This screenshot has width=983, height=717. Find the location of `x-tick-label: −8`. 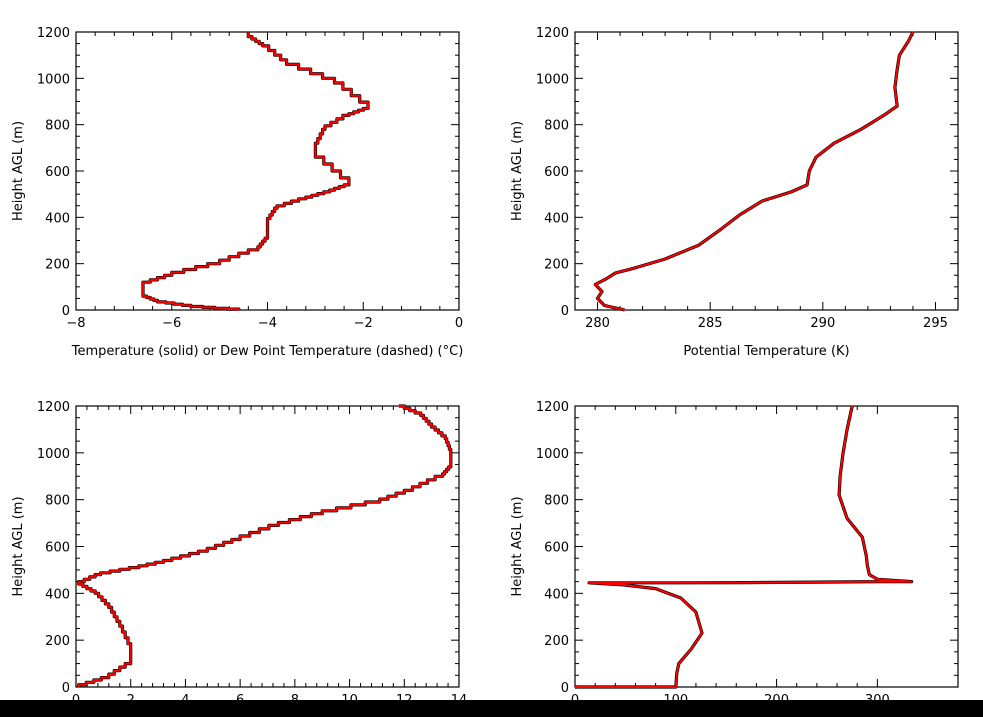

x-tick-label: −8 is located at coordinates (75, 323).